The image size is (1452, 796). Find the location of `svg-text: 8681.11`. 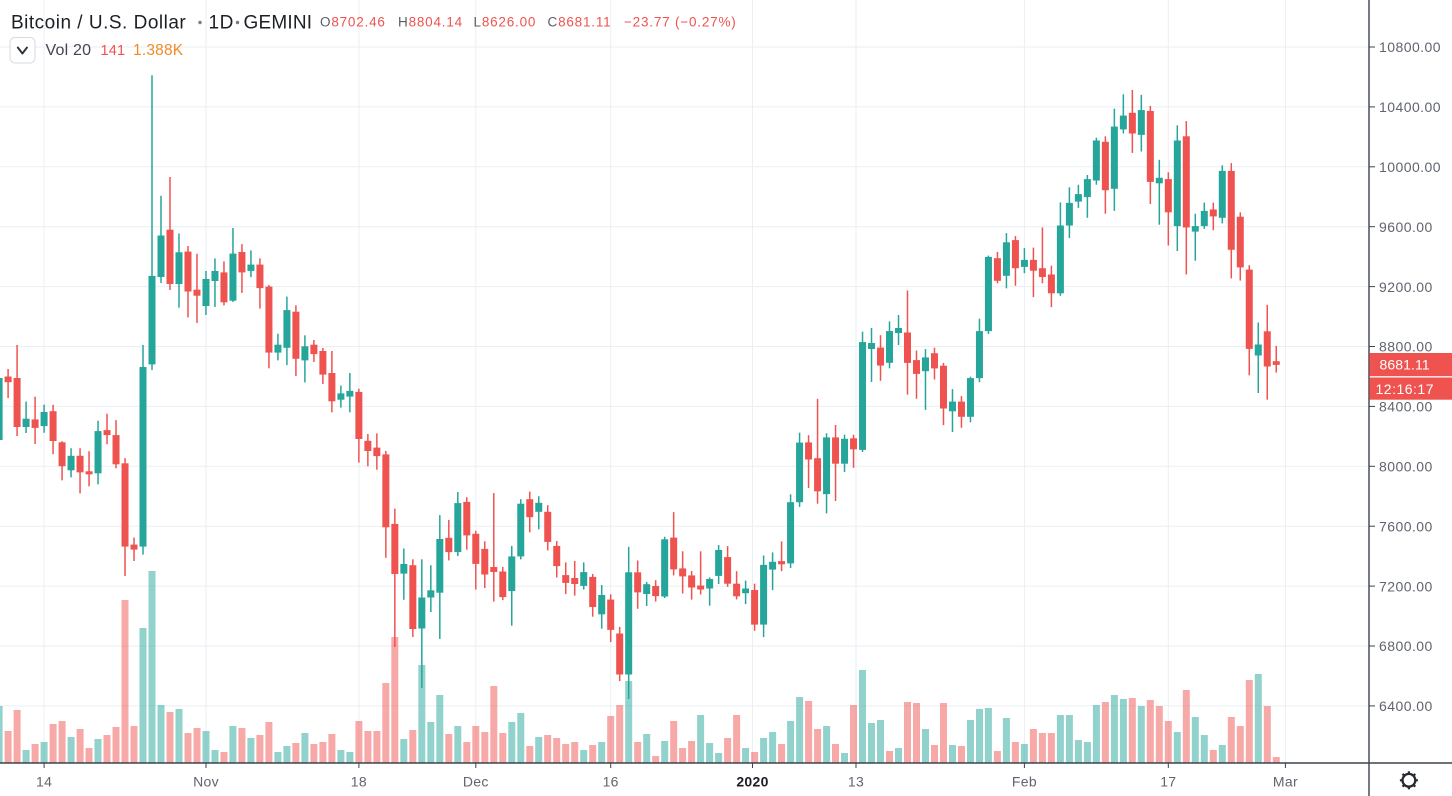

svg-text: 8681.11 is located at coordinates (1405, 365).